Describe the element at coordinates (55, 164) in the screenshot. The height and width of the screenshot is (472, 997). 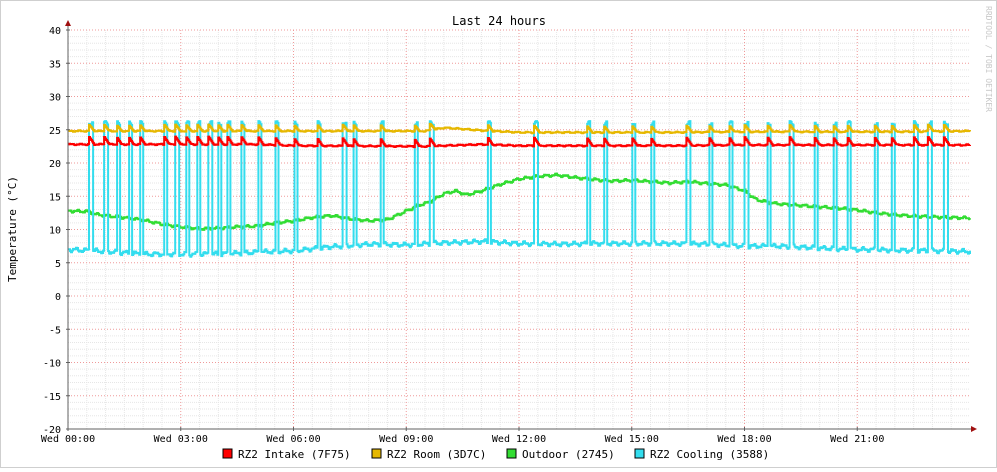
I see `y-tick-label: 20` at that location.